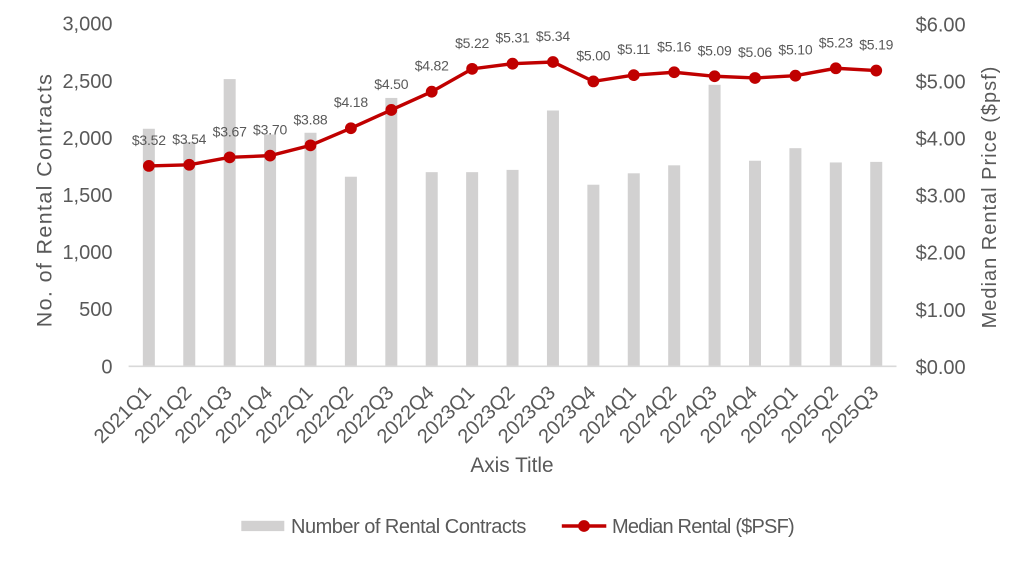 Image resolution: width=1024 pixels, height=564 pixels. I want to click on svg-text: $5.11, so click(633, 49).